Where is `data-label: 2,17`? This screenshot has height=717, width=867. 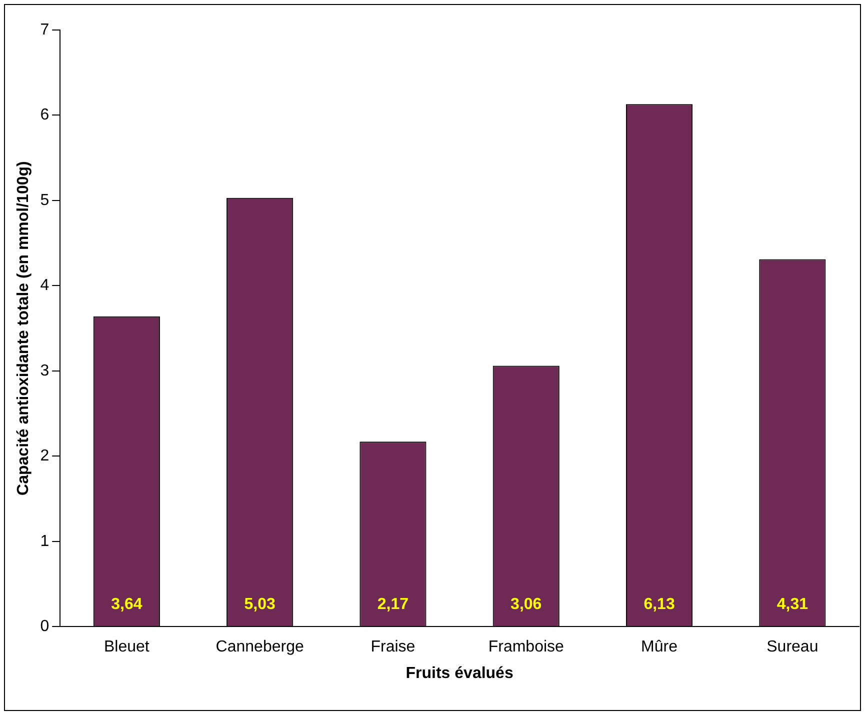
data-label: 2,17 is located at coordinates (393, 605).